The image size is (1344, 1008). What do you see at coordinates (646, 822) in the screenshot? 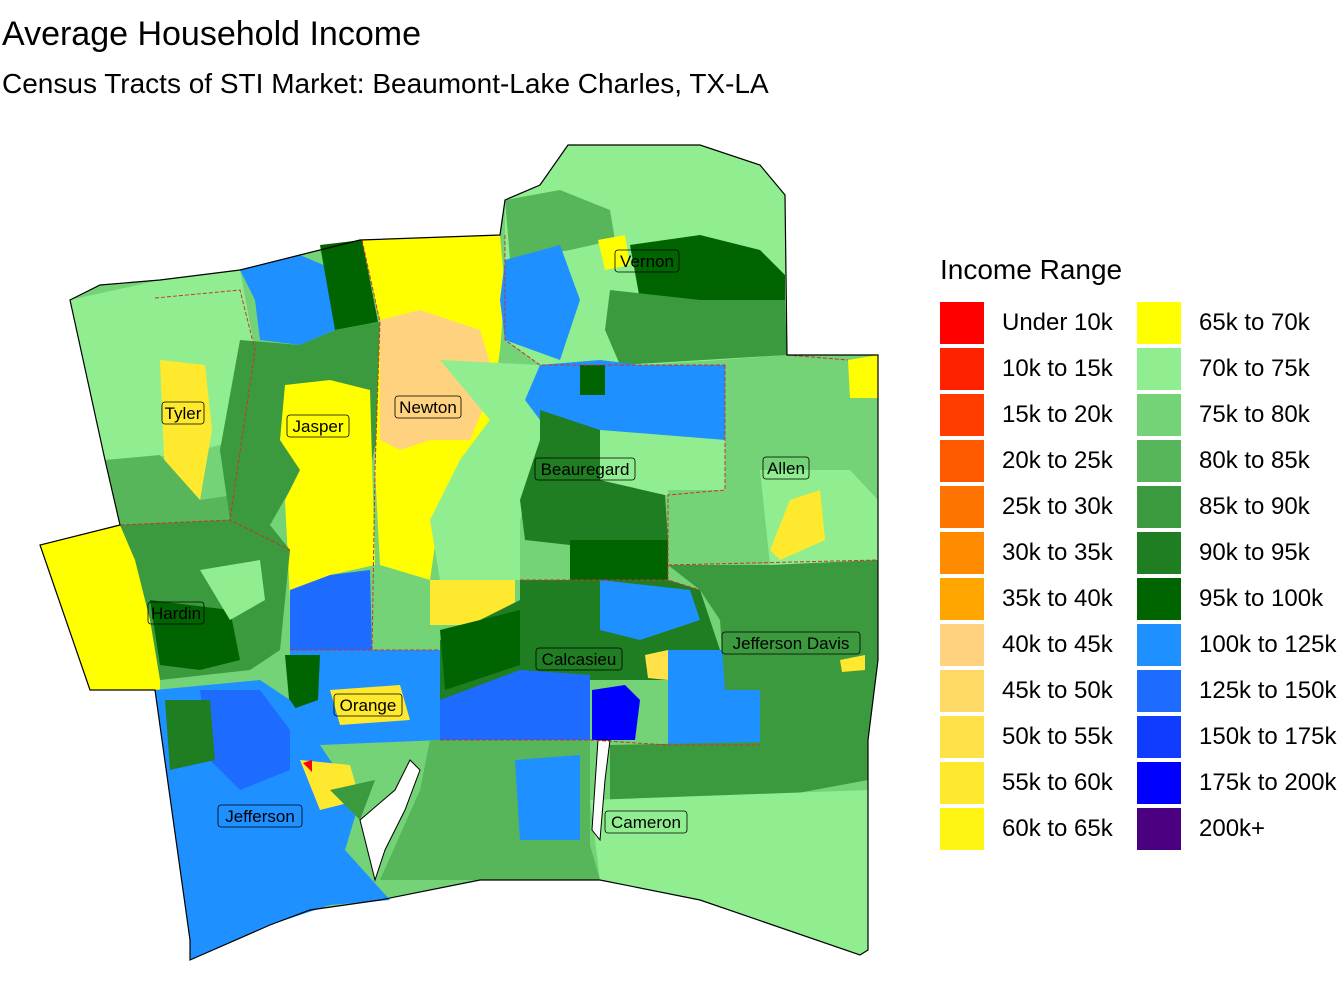
I see `county-label-cameron: Cameron` at bounding box center [646, 822].